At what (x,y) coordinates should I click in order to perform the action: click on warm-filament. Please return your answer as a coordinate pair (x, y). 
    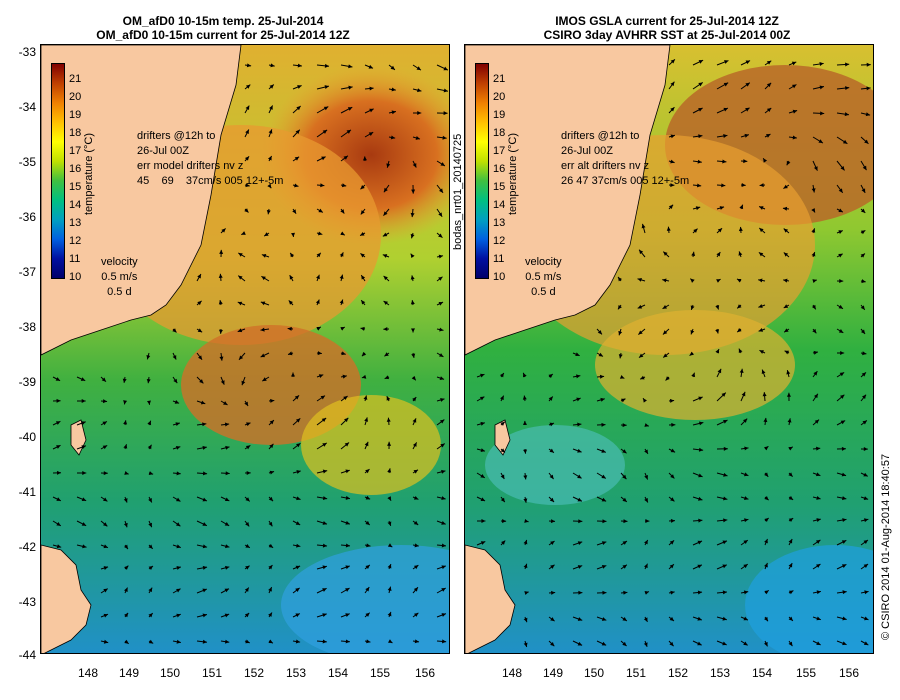
    Looking at the image, I should click on (695, 365).